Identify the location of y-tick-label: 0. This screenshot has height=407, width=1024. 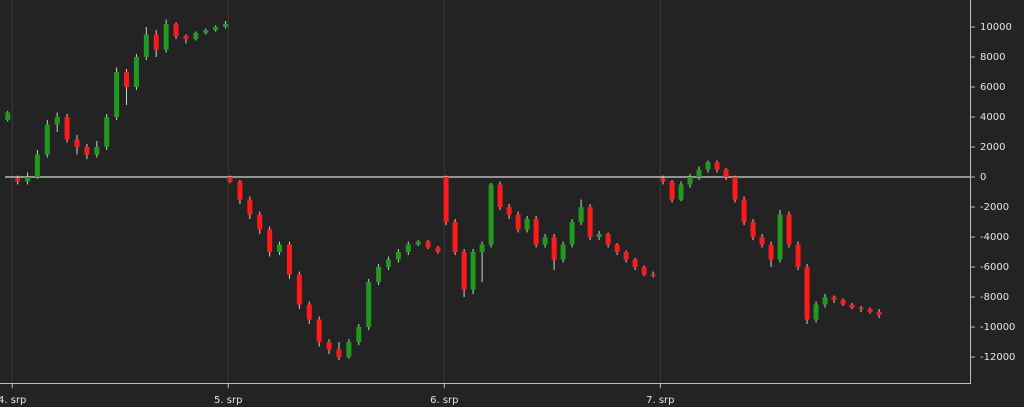
(983, 177).